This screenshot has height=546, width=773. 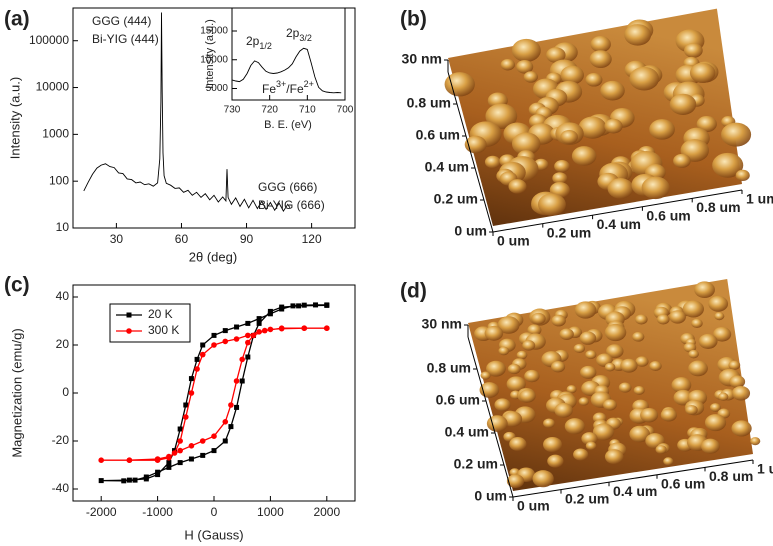 I want to click on annotation: 2p1/2, so click(x=259, y=42).